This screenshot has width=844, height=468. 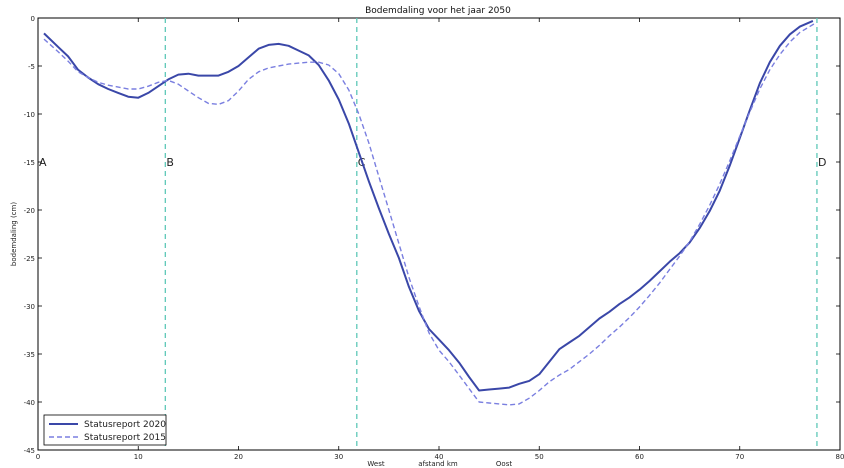 I want to click on y-tick-label: -45, so click(x=29, y=451).